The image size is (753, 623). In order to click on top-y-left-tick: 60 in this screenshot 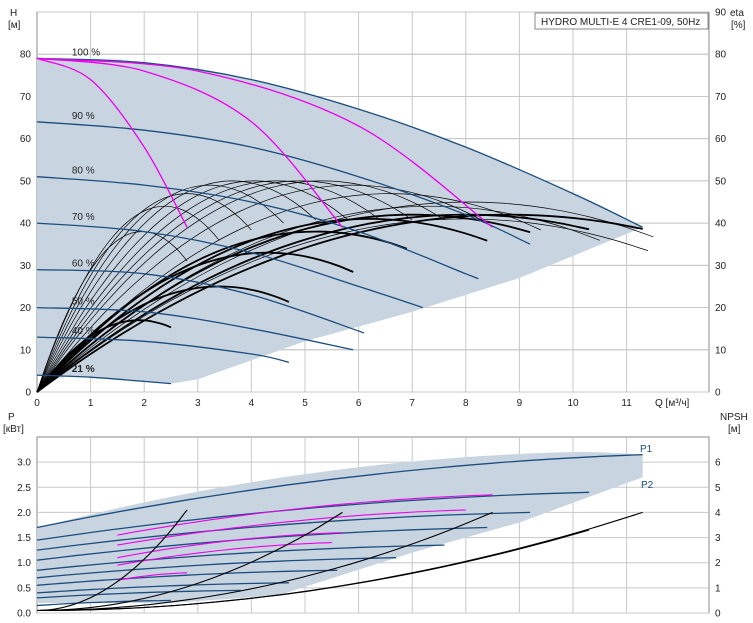, I will do `click(26, 139)`.